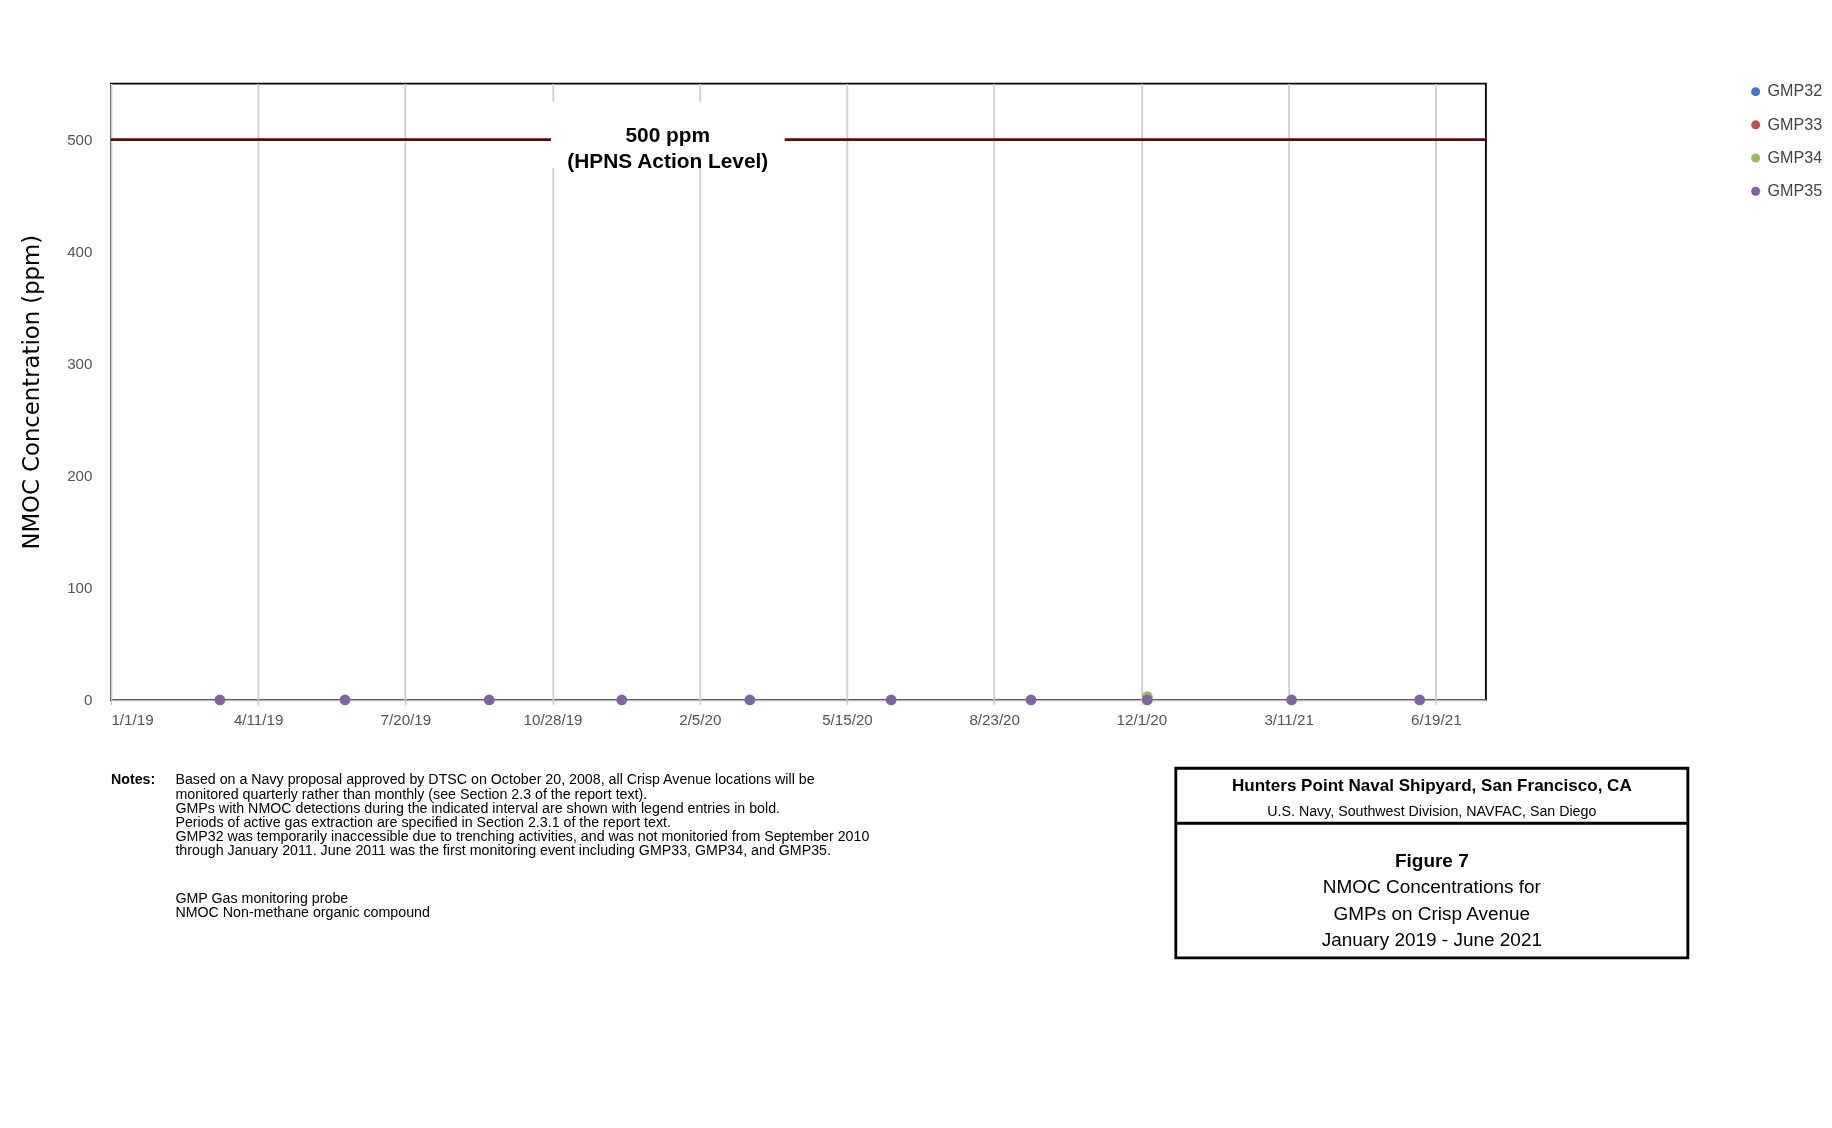  Describe the element at coordinates (1795, 189) in the screenshot. I see `legend-label: GMP35` at that location.